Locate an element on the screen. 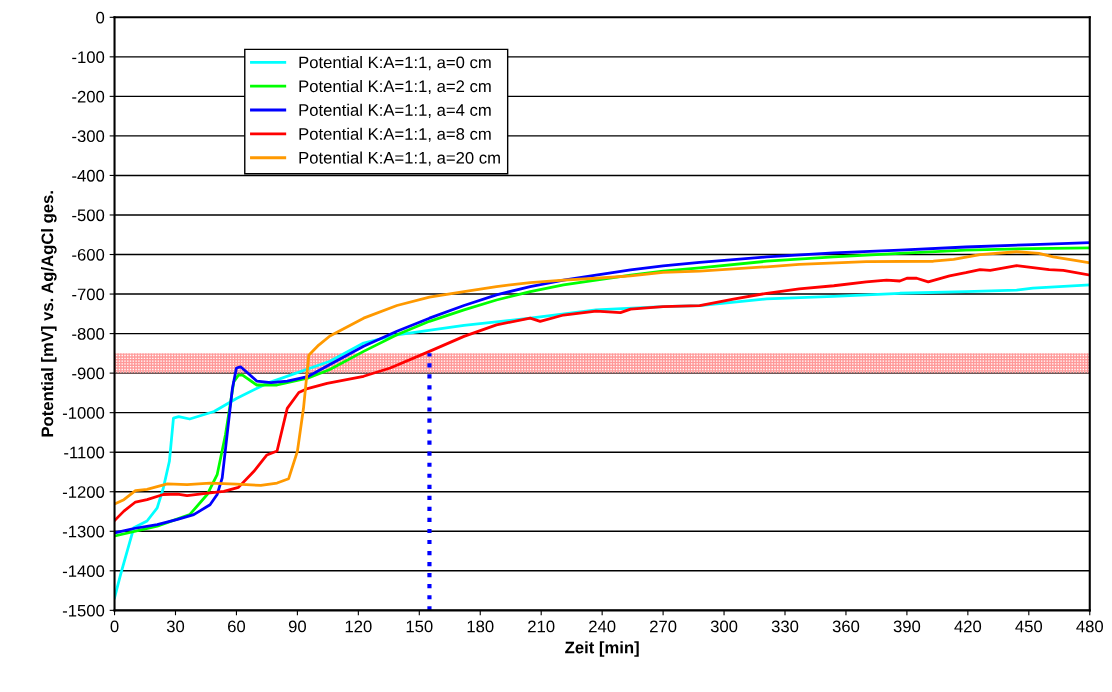 The image size is (1112, 692). x-axis-title: Zeit [min] is located at coordinates (602, 649).